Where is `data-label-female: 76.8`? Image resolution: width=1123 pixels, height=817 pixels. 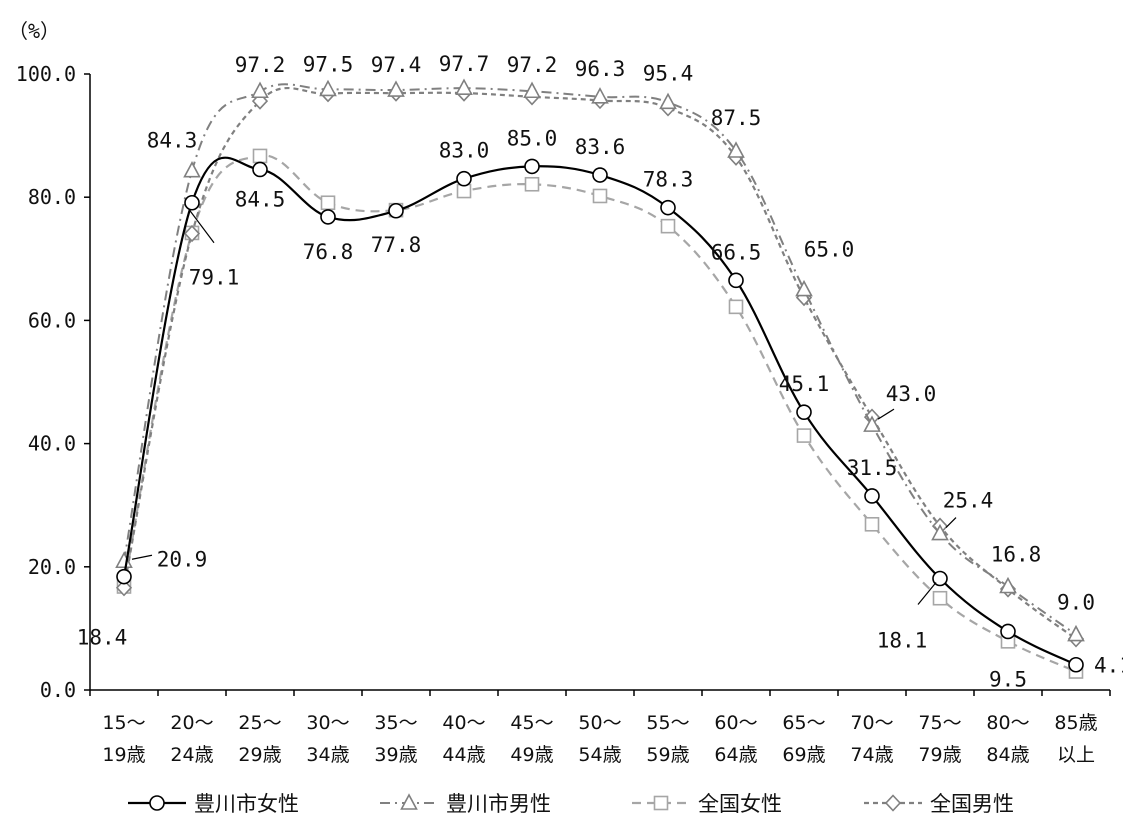
data-label-female: 76.8 is located at coordinates (328, 252).